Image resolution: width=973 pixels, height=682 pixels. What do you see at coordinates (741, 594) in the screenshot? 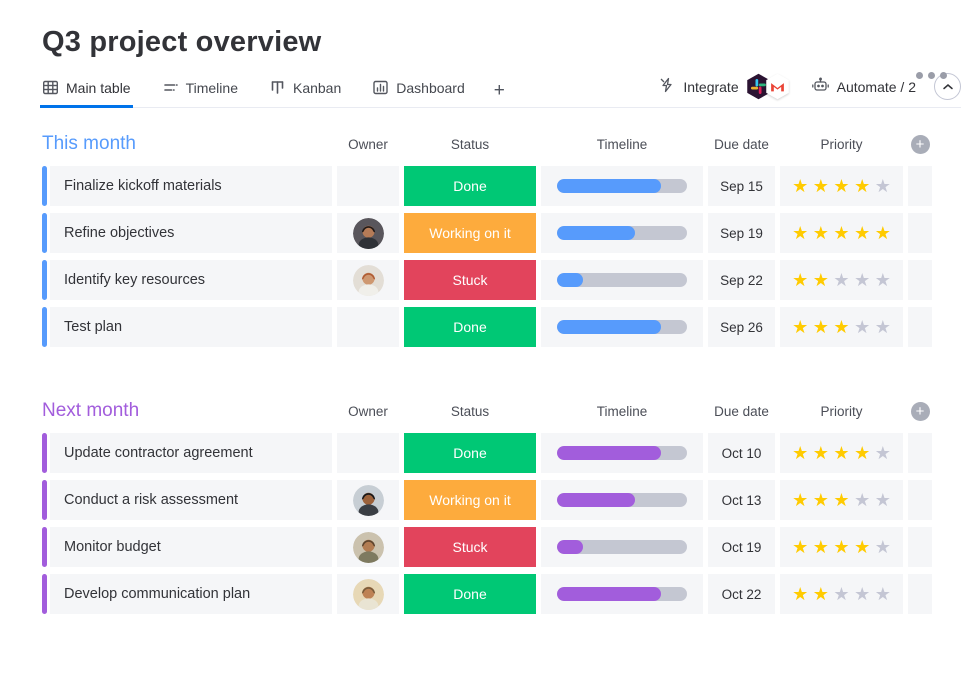
I see `due-date-cell: Oct 22` at bounding box center [741, 594].